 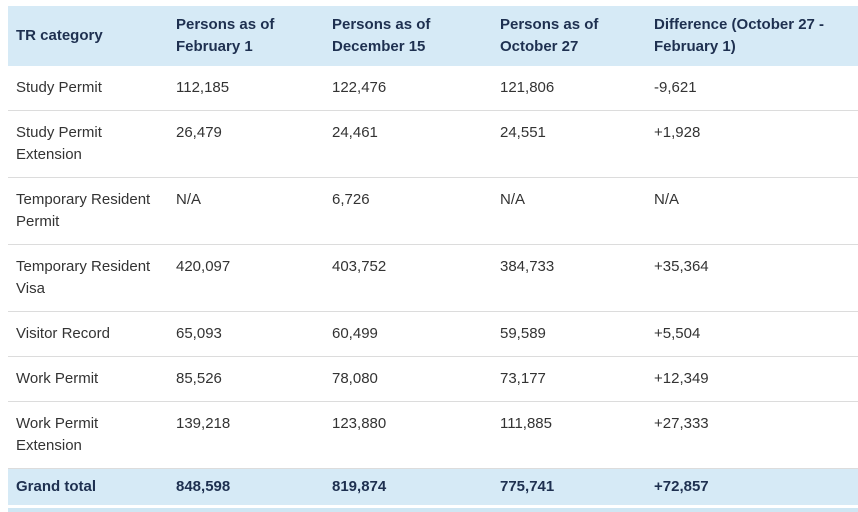 What do you see at coordinates (404, 486) in the screenshot?
I see `cell-total-dec15: 819,874` at bounding box center [404, 486].